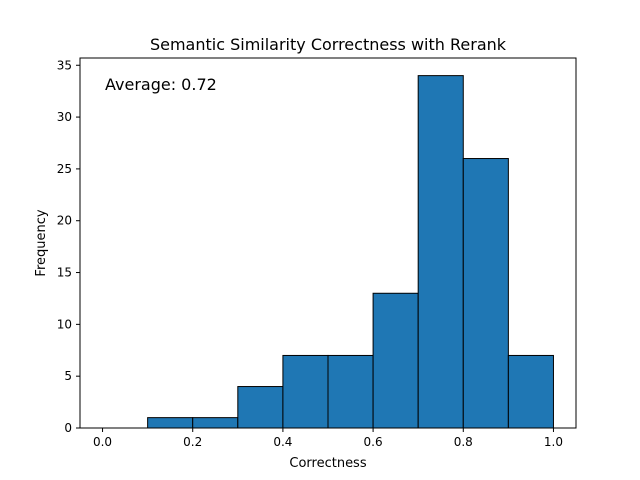 Image resolution: width=640 pixels, height=480 pixels. I want to click on y-tick-label: 35, so click(64, 65).